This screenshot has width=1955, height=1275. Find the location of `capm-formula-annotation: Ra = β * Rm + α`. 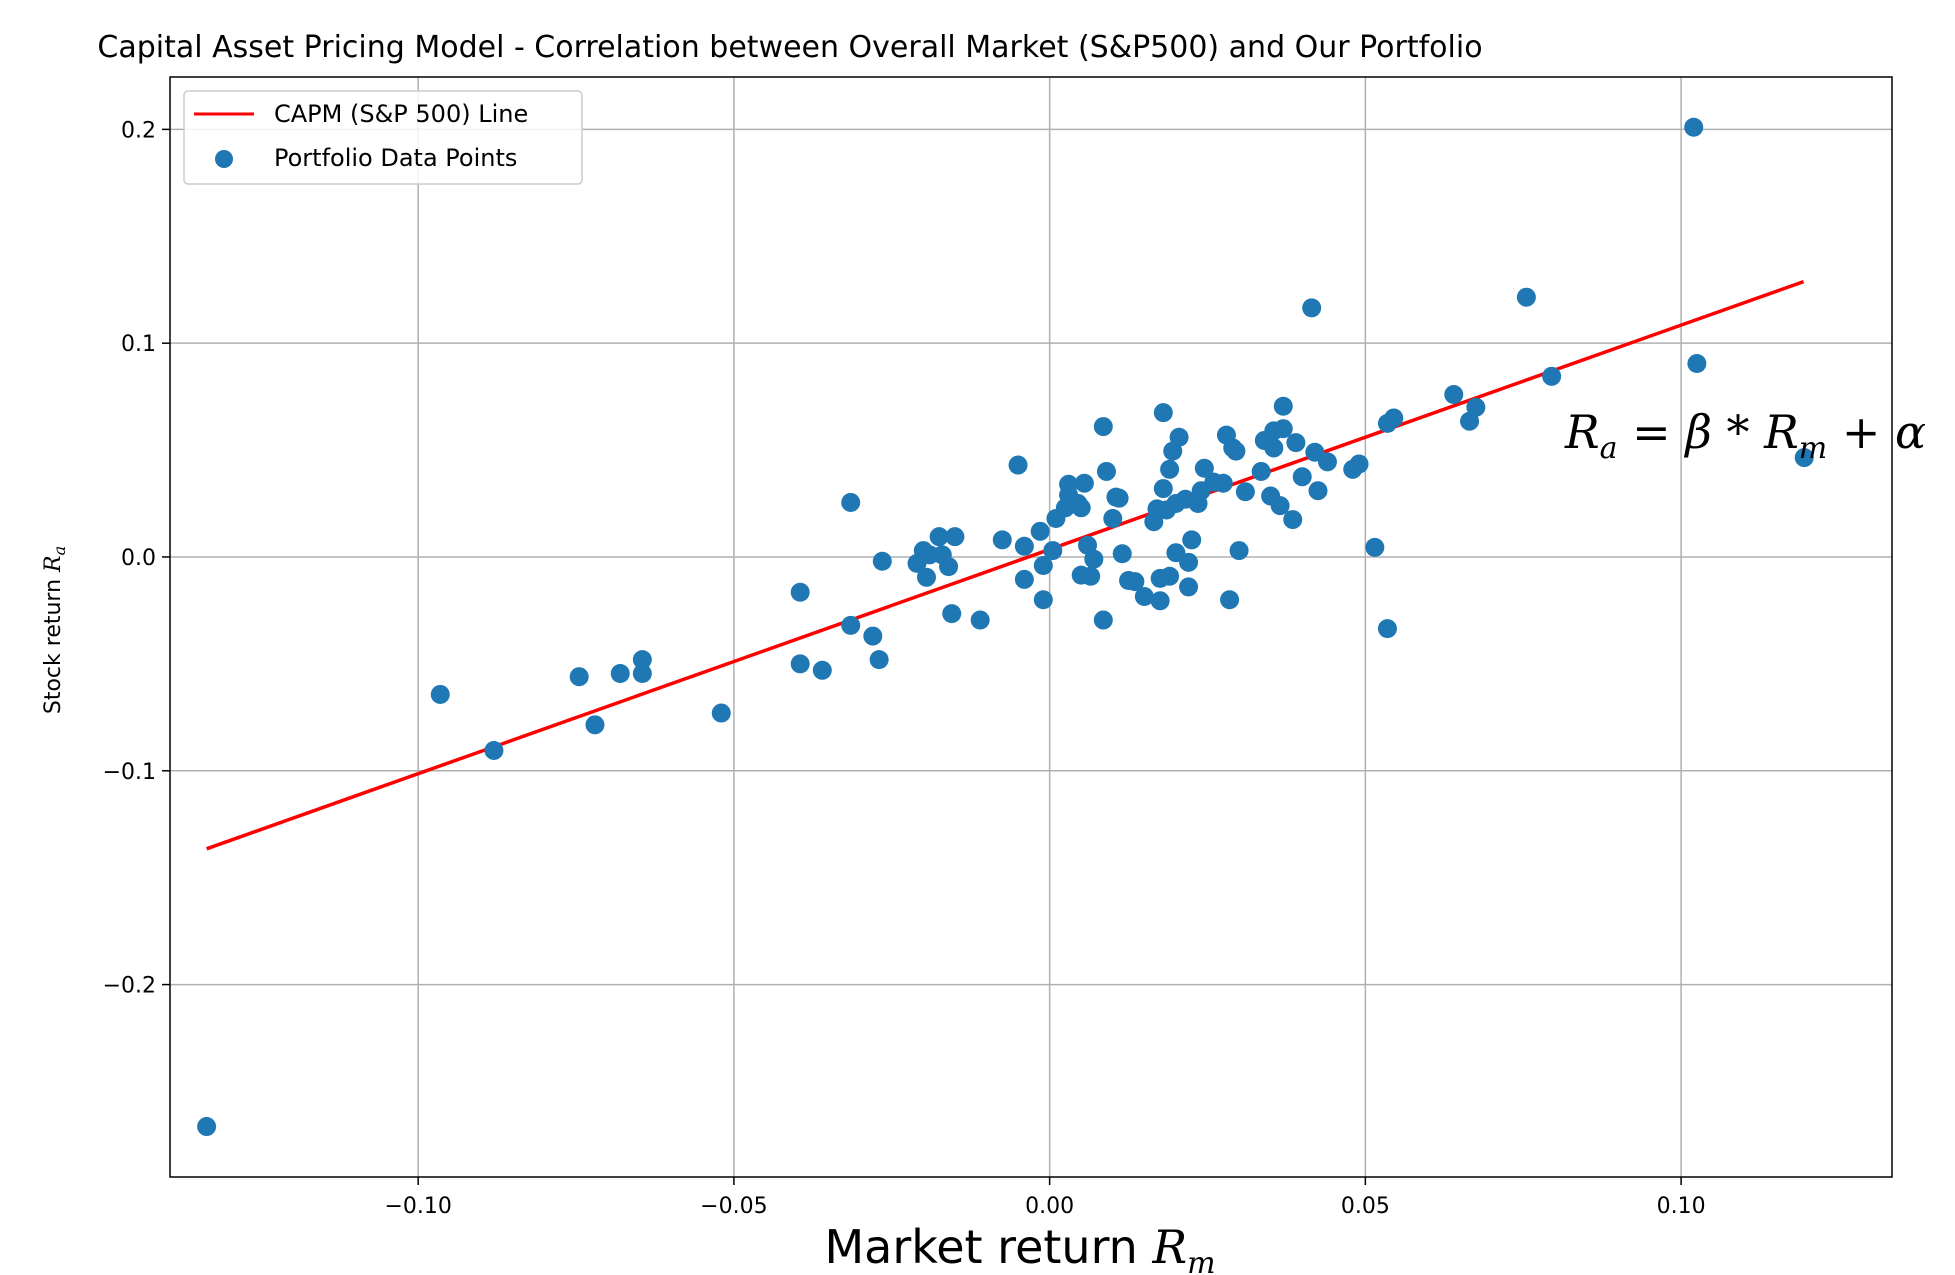

capm-formula-annotation: Ra = β * Rm + α is located at coordinates (1745, 435).